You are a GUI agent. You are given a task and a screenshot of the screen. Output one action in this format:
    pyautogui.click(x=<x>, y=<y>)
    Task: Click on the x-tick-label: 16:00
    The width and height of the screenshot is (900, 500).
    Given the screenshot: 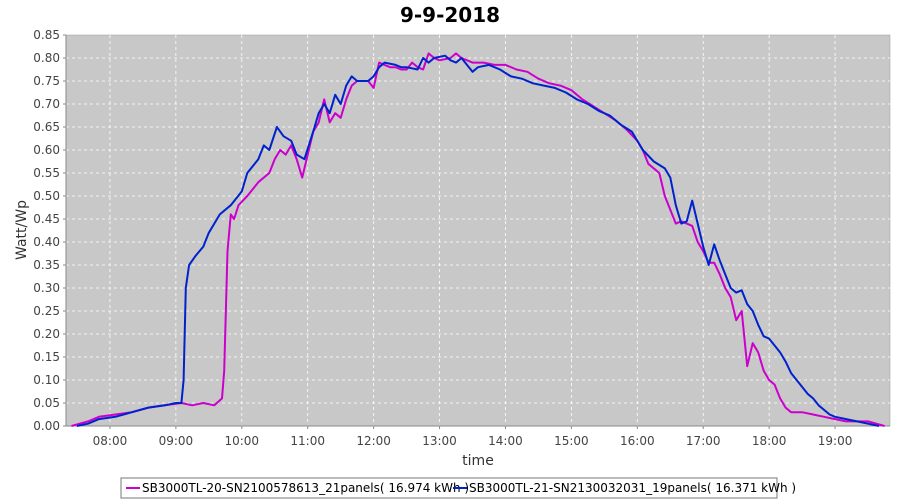 What is the action you would take?
    pyautogui.click(x=637, y=441)
    